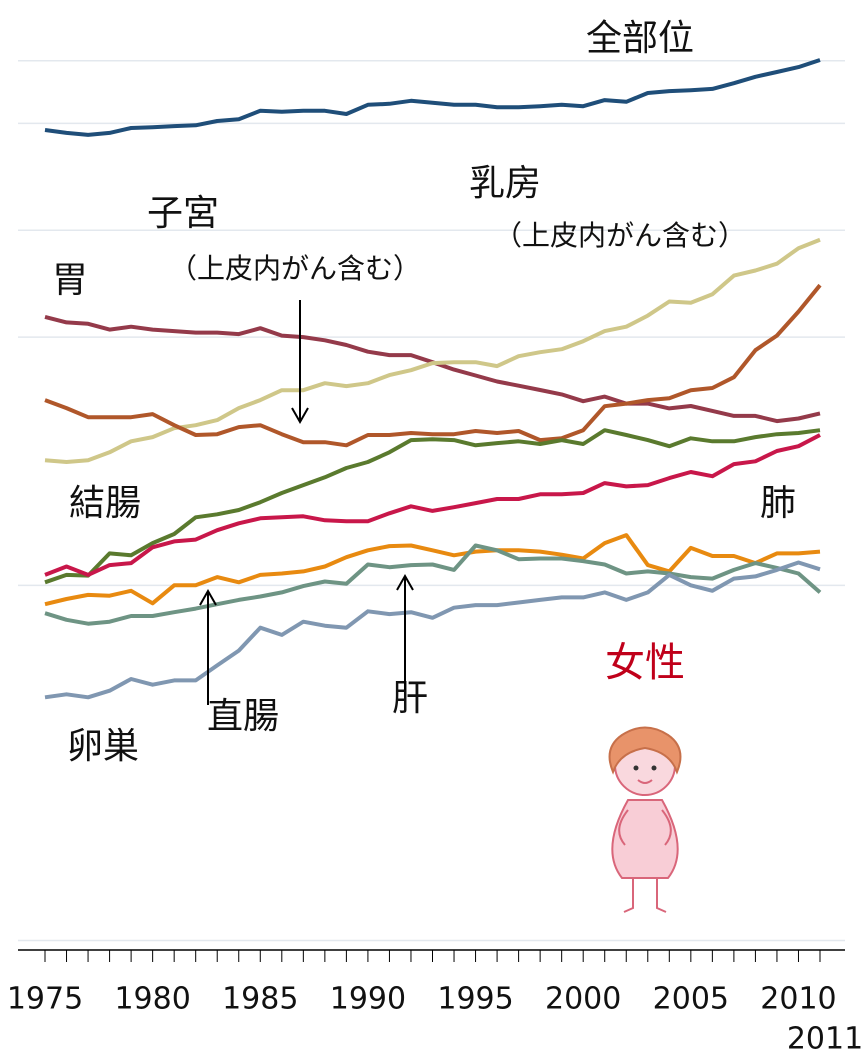 The height and width of the screenshot is (1061, 865). I want to click on x-tick-label: 1985, so click(260, 999).